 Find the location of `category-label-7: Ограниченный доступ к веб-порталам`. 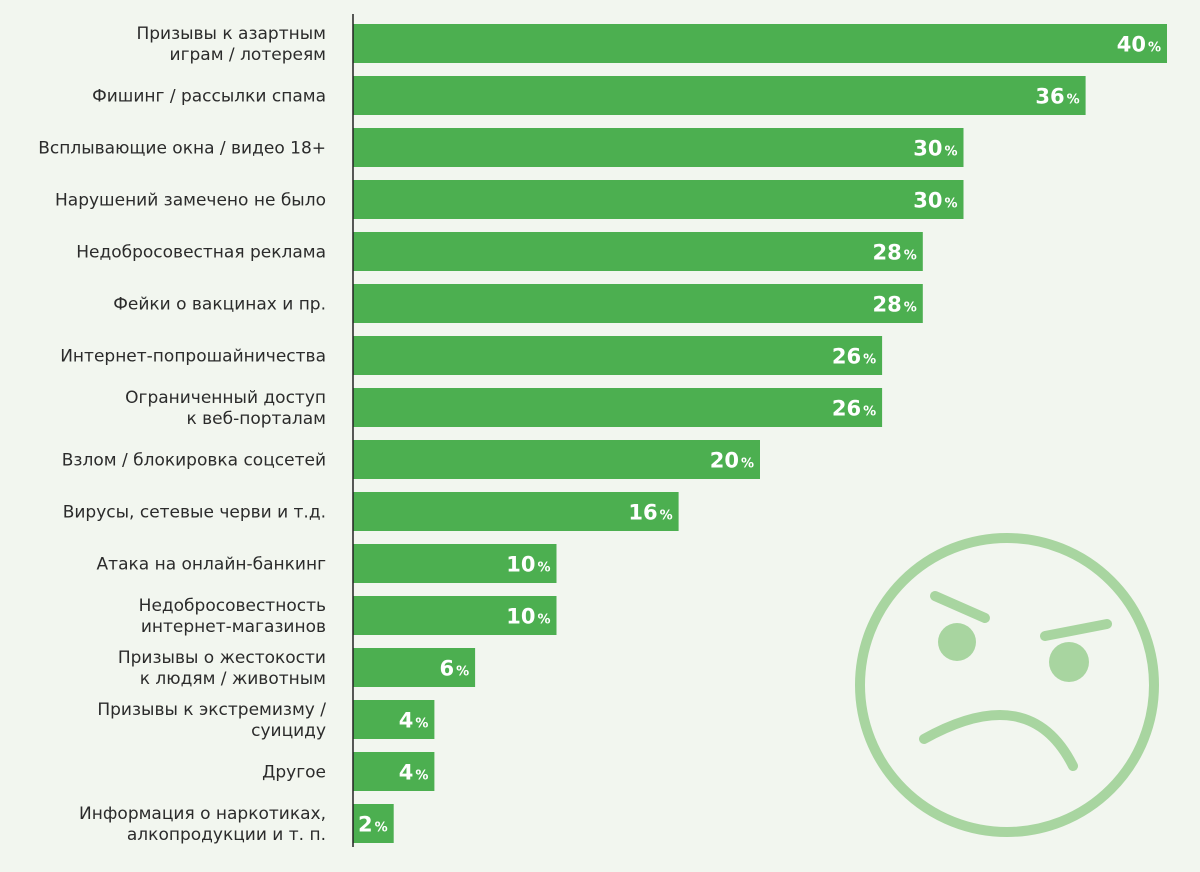

category-label-7: Ограниченный доступ к веб-порталам is located at coordinates (225, 408).